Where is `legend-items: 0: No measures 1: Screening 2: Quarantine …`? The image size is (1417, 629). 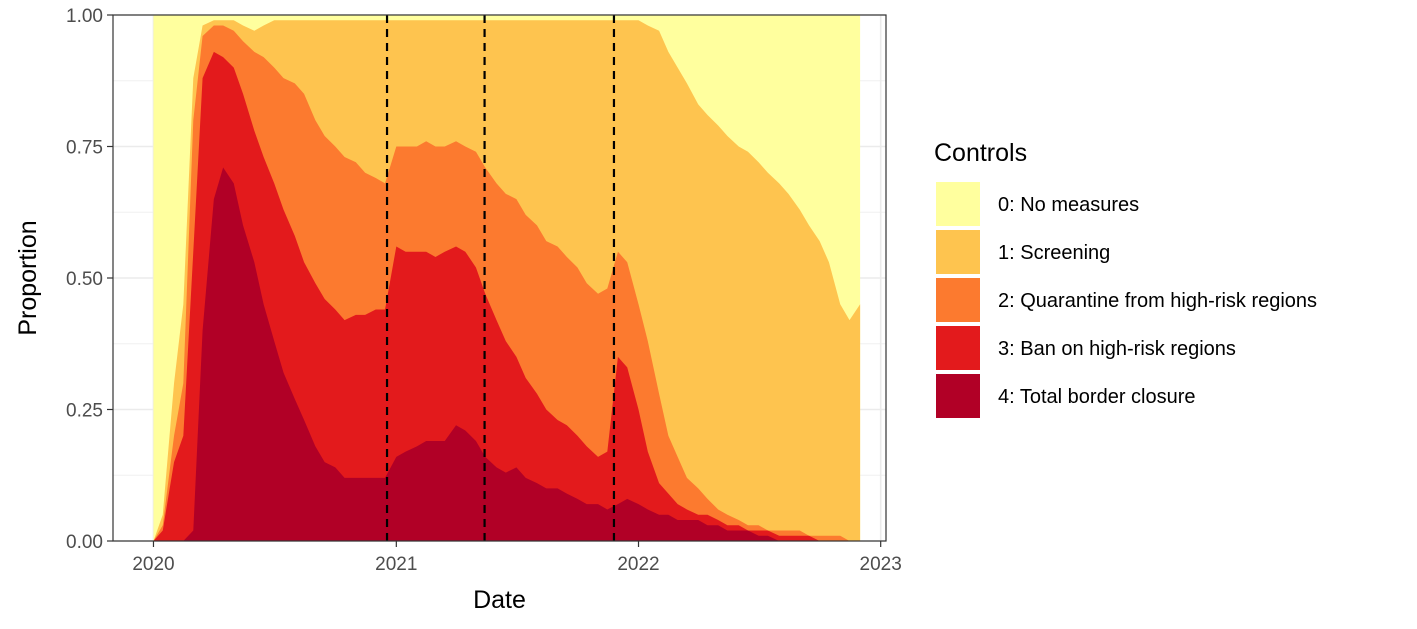 legend-items: 0: No measures 1: Screening 2: Quarantine … is located at coordinates (1126, 300).